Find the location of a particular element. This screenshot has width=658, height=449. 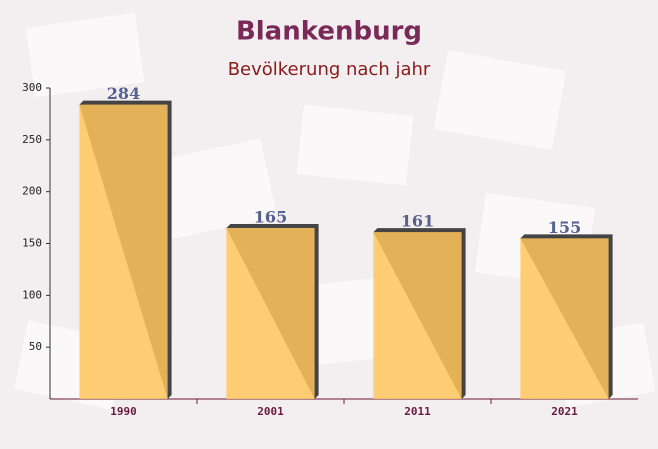

x-tick-label: 1990 is located at coordinates (123, 411).